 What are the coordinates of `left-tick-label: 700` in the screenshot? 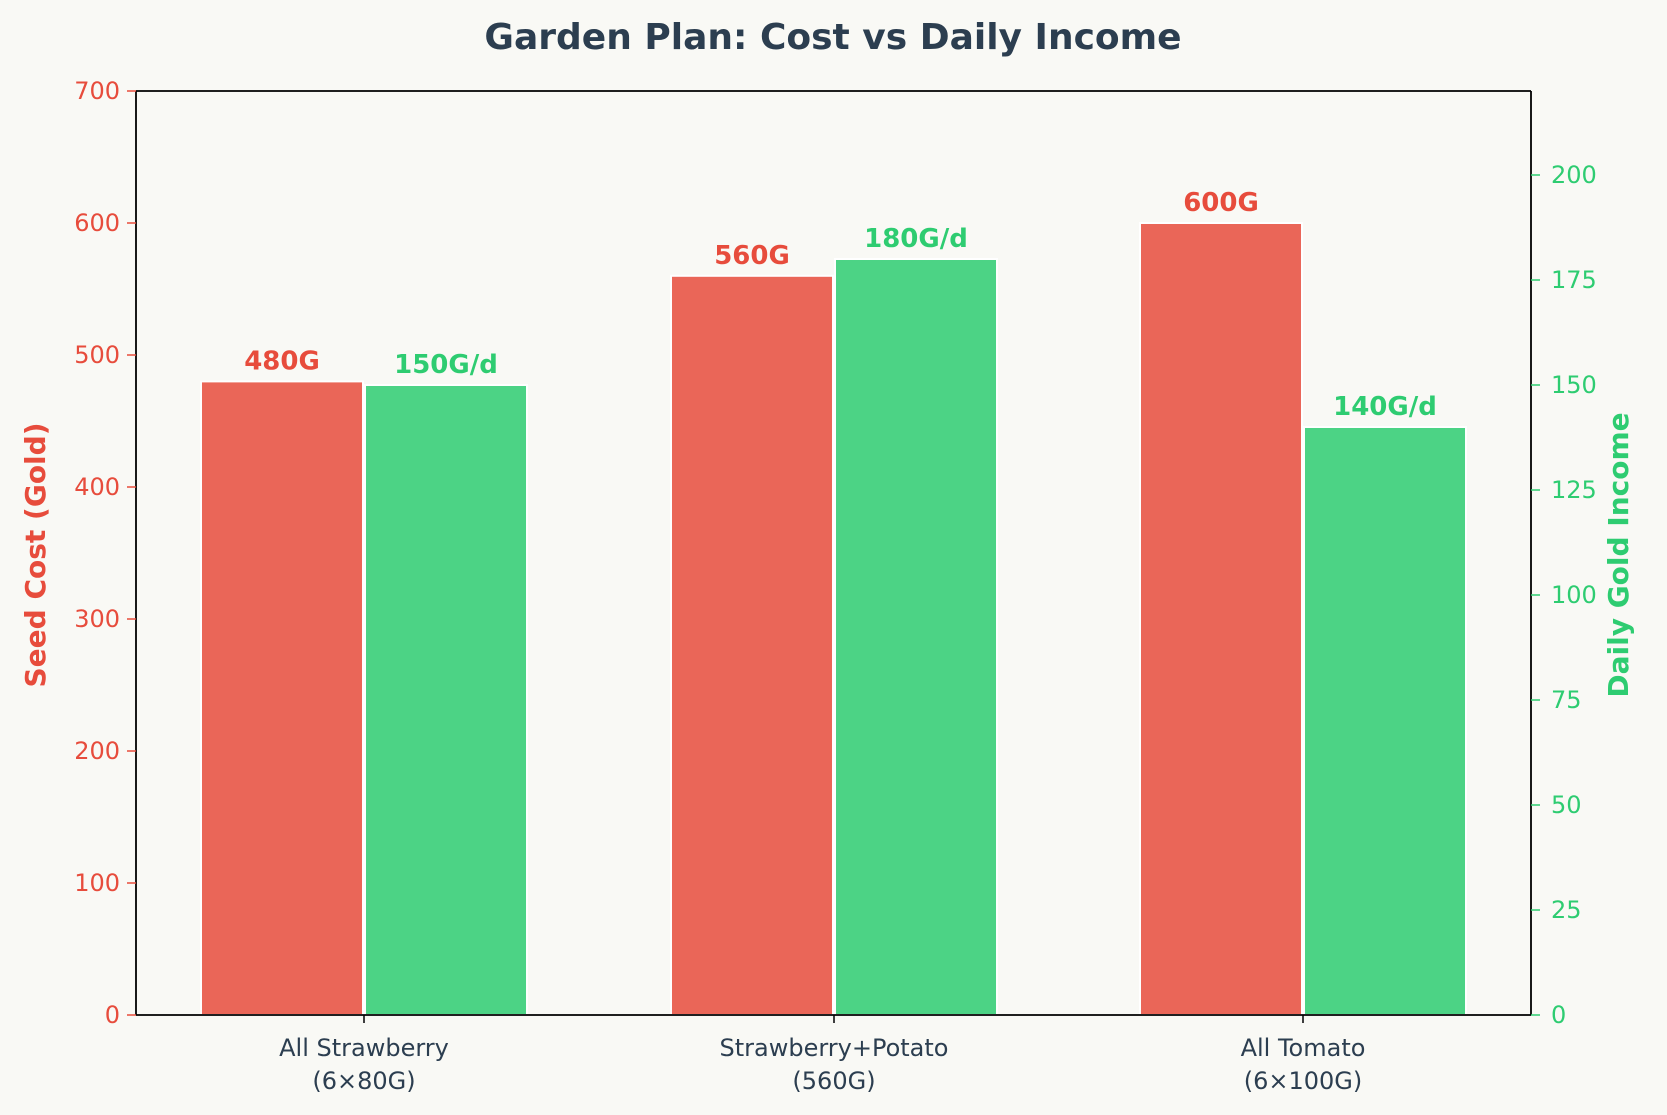 It's located at (97, 91).